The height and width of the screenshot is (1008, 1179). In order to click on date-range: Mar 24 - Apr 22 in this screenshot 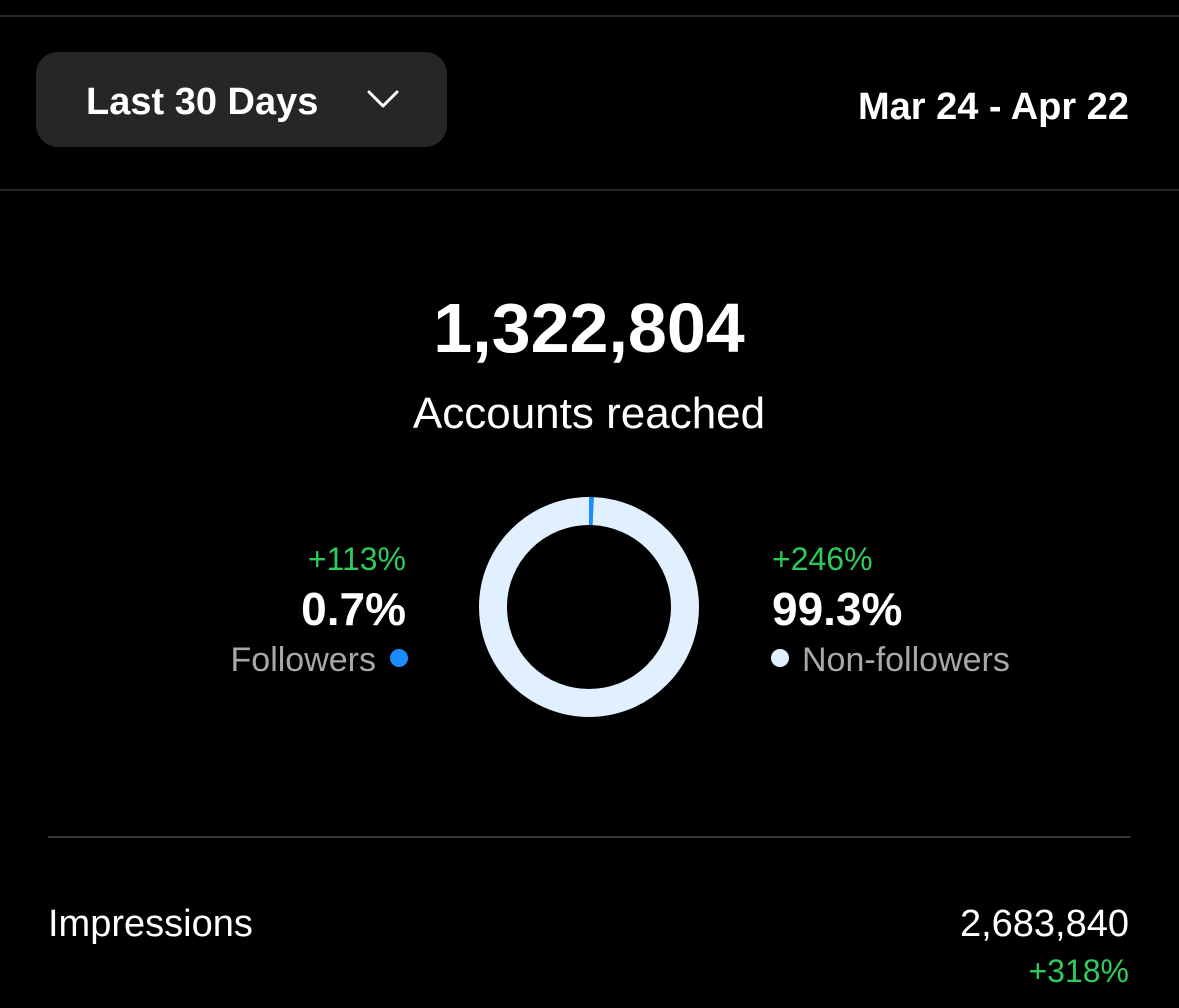, I will do `click(993, 107)`.